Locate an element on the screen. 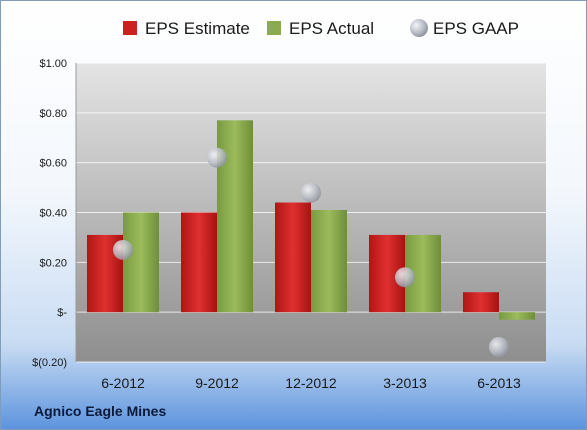 Image resolution: width=587 pixels, height=430 pixels. legend-swatch-gaap is located at coordinates (419, 28).